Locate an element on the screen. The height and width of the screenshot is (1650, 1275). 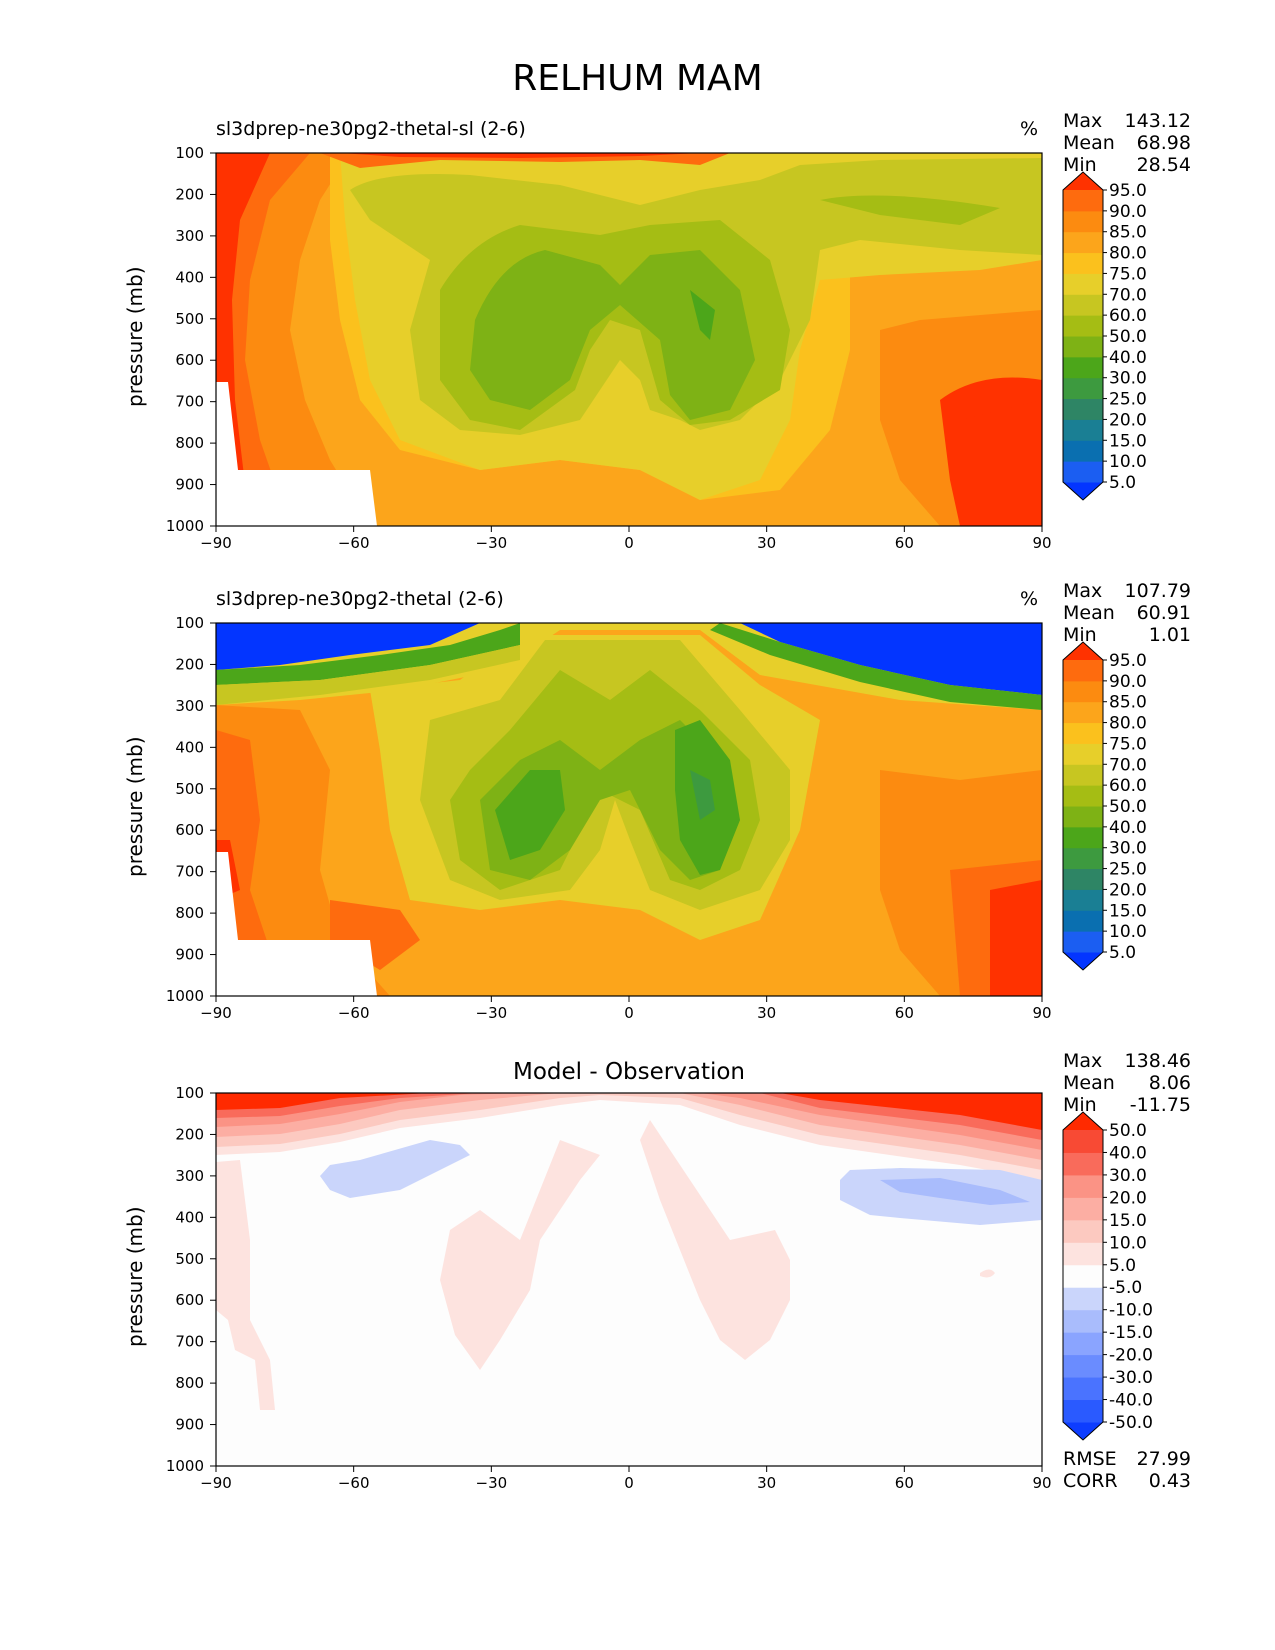
colorbar-tick-label: 25.0 is located at coordinates (1128, 870).